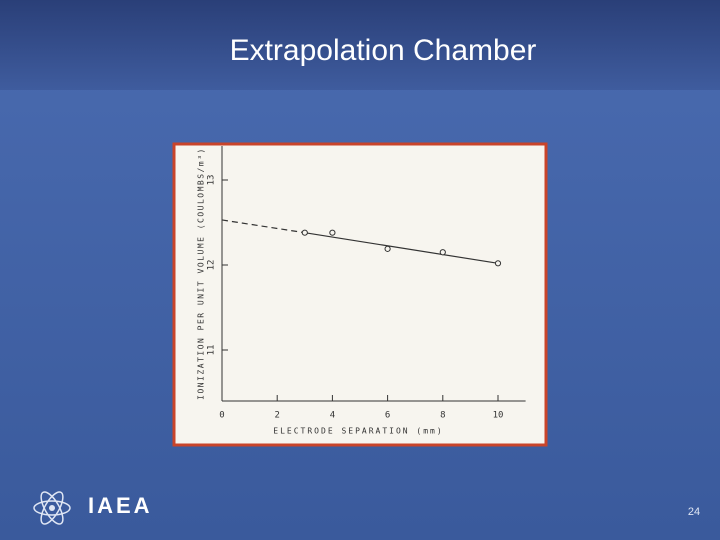  I want to click on logo-orbit, so click(52, 508).